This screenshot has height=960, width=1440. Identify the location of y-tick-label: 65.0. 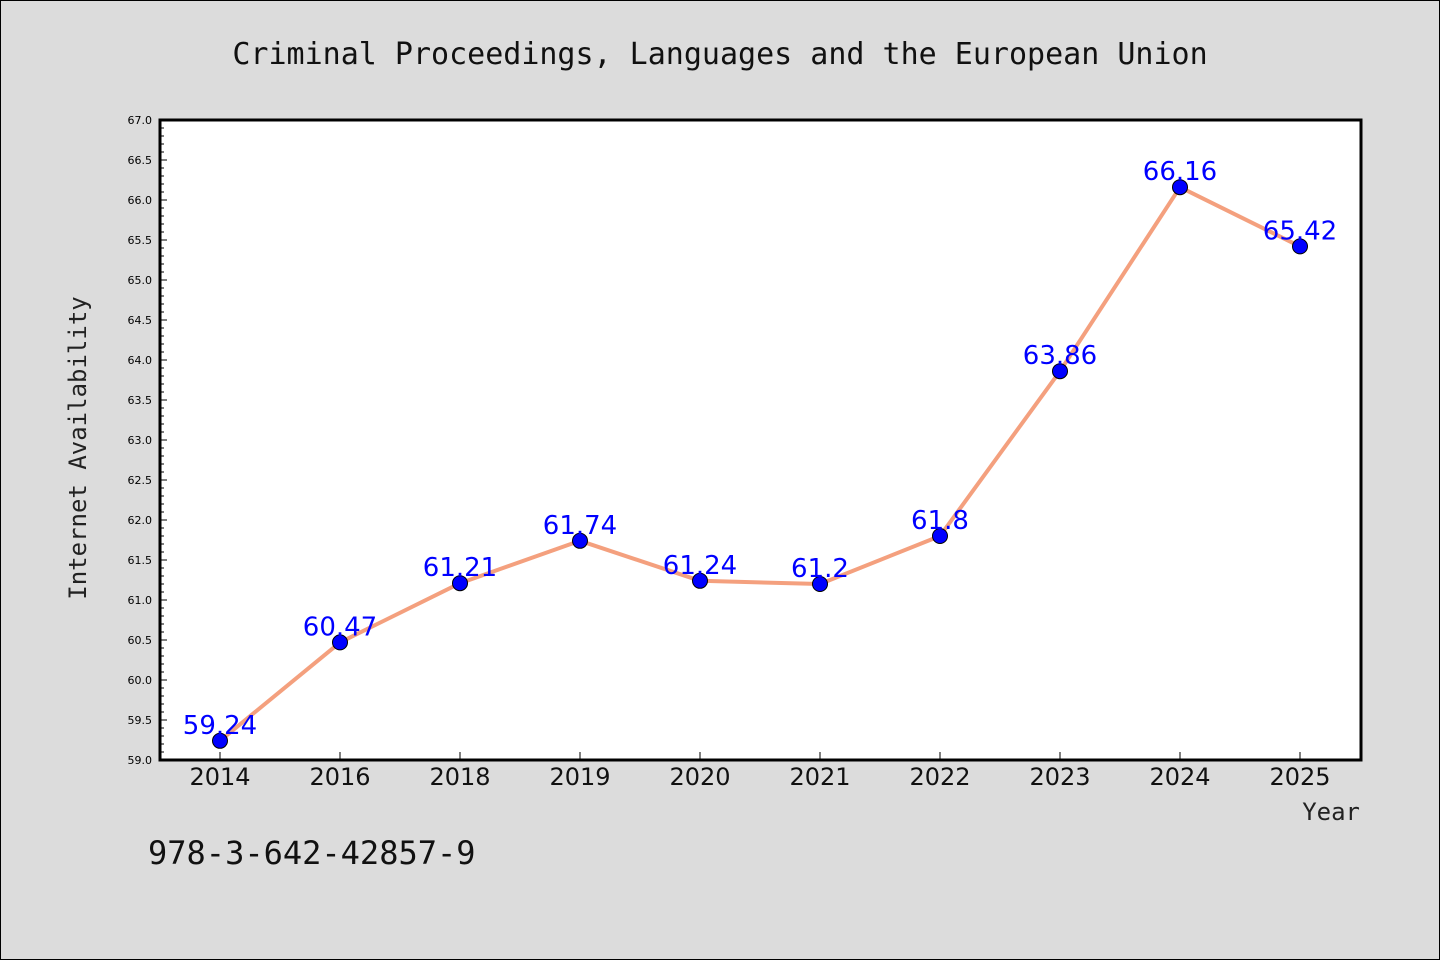
(140, 280).